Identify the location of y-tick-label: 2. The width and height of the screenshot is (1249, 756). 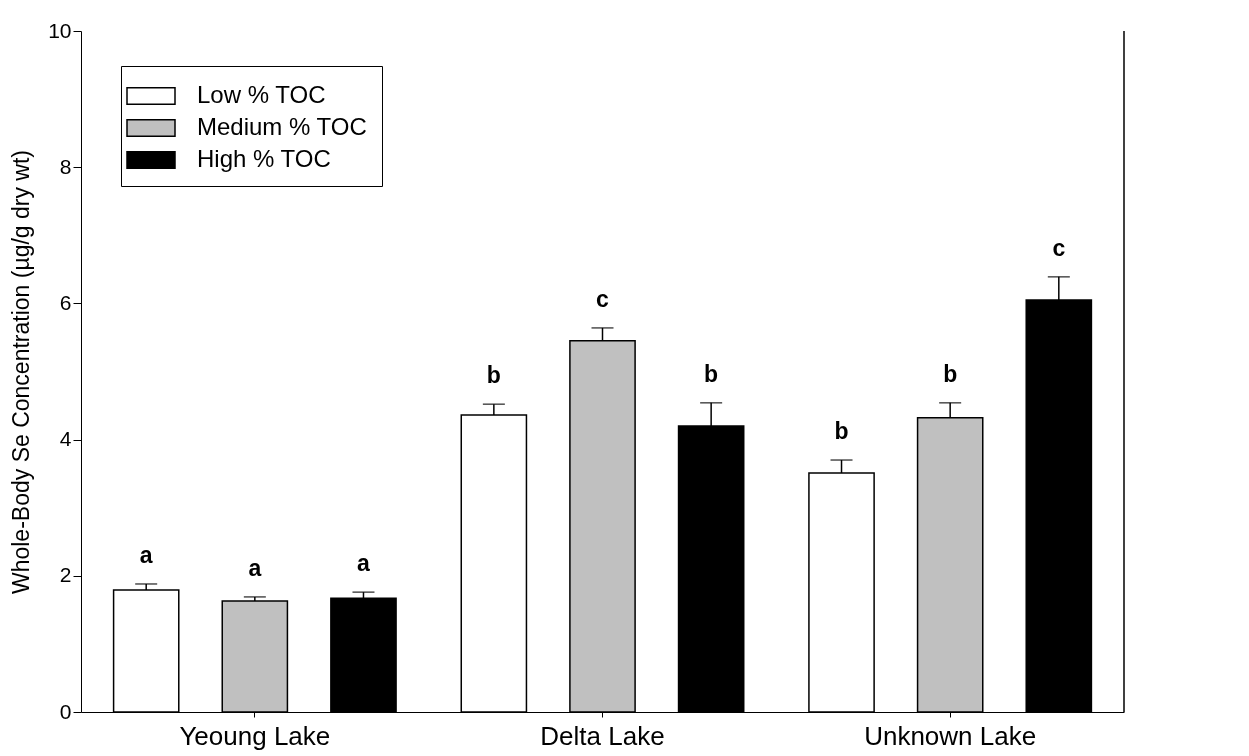
(65, 575).